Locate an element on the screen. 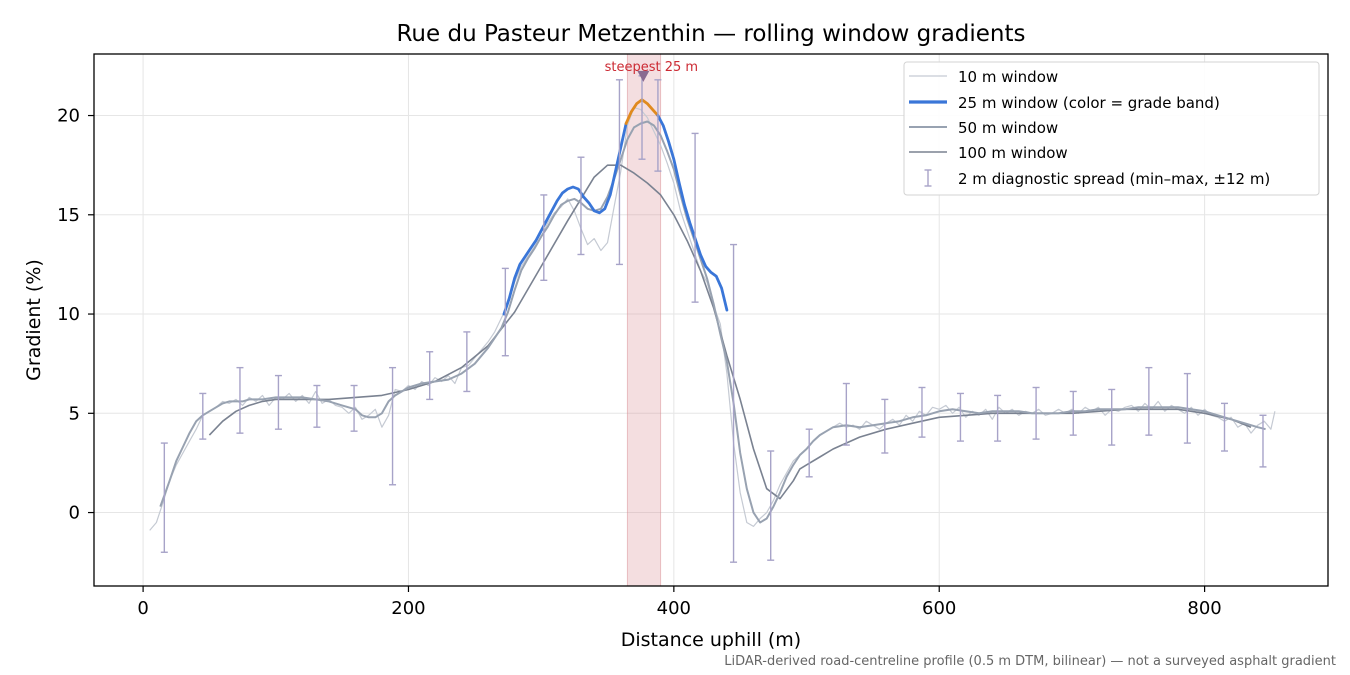 This screenshot has height=675, width=1350. x-tick-label: 600 is located at coordinates (939, 608).